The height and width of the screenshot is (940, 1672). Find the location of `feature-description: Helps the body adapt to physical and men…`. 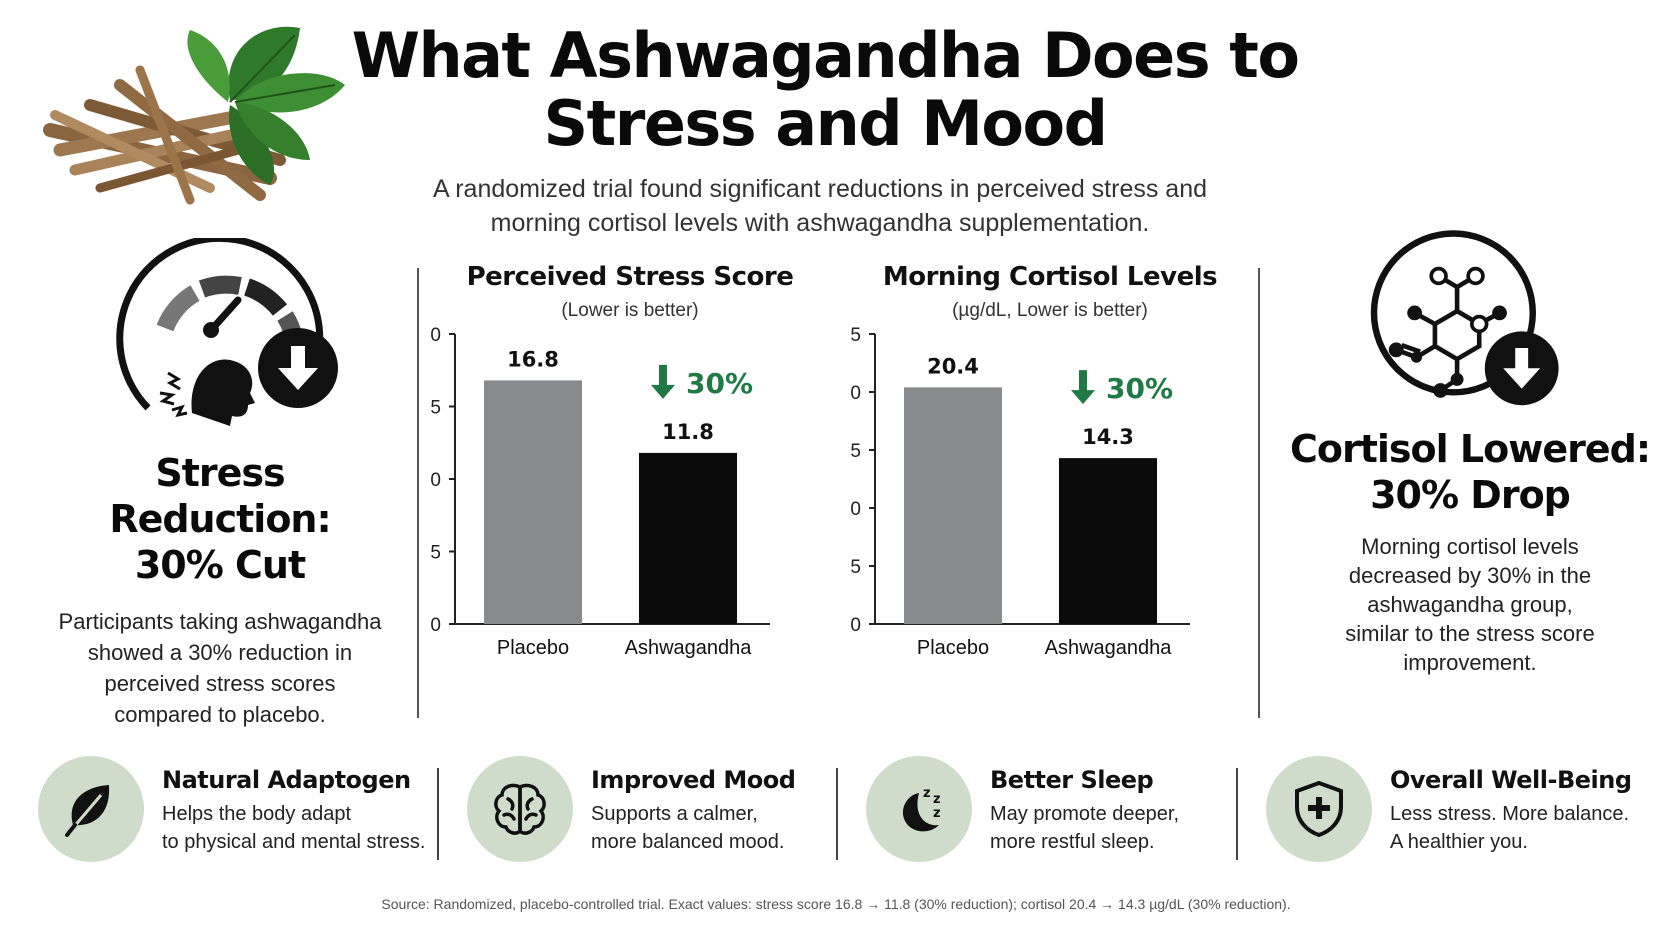

feature-description: Helps the body adapt to physical and men… is located at coordinates (302, 828).